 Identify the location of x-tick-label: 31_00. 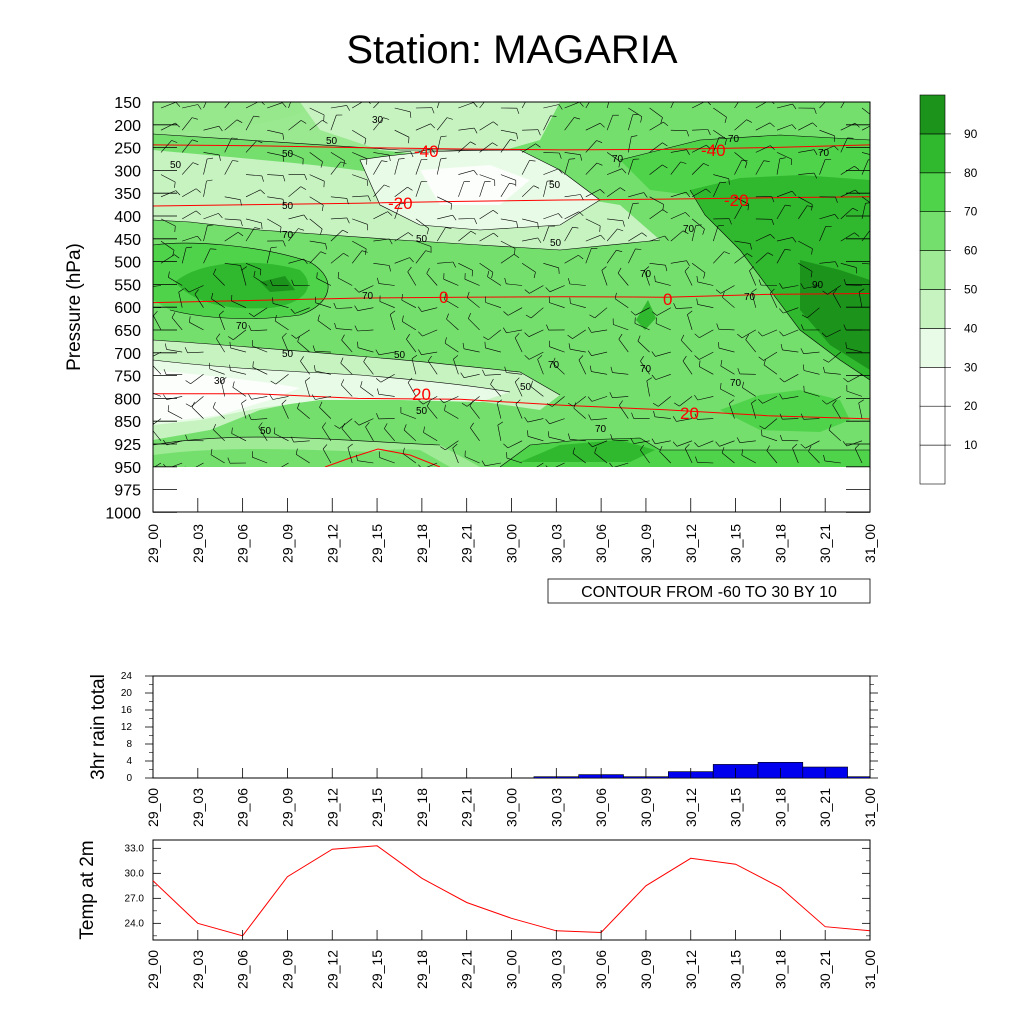
(870, 543).